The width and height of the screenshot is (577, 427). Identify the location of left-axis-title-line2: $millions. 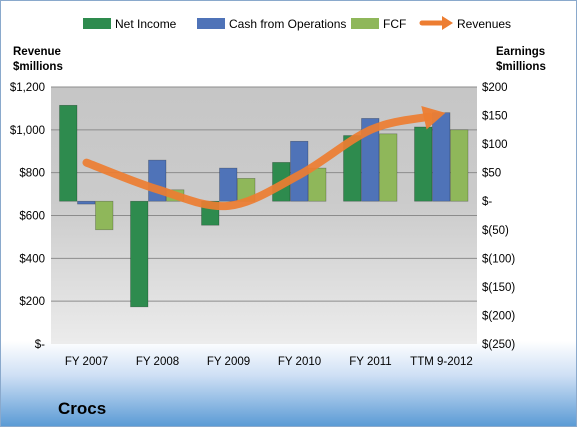
(38, 67).